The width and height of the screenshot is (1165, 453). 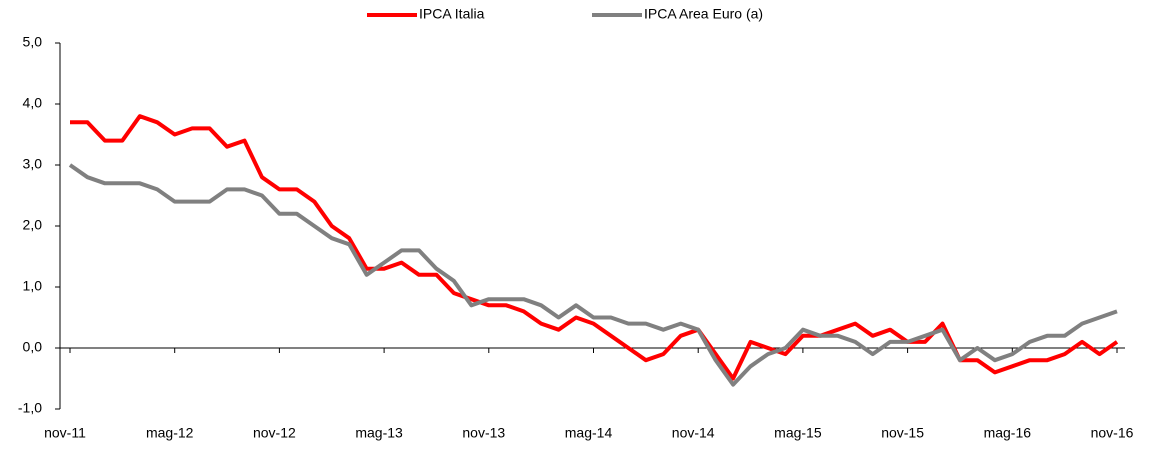 I want to click on y-tick-label: 4,0, so click(x=33, y=103).